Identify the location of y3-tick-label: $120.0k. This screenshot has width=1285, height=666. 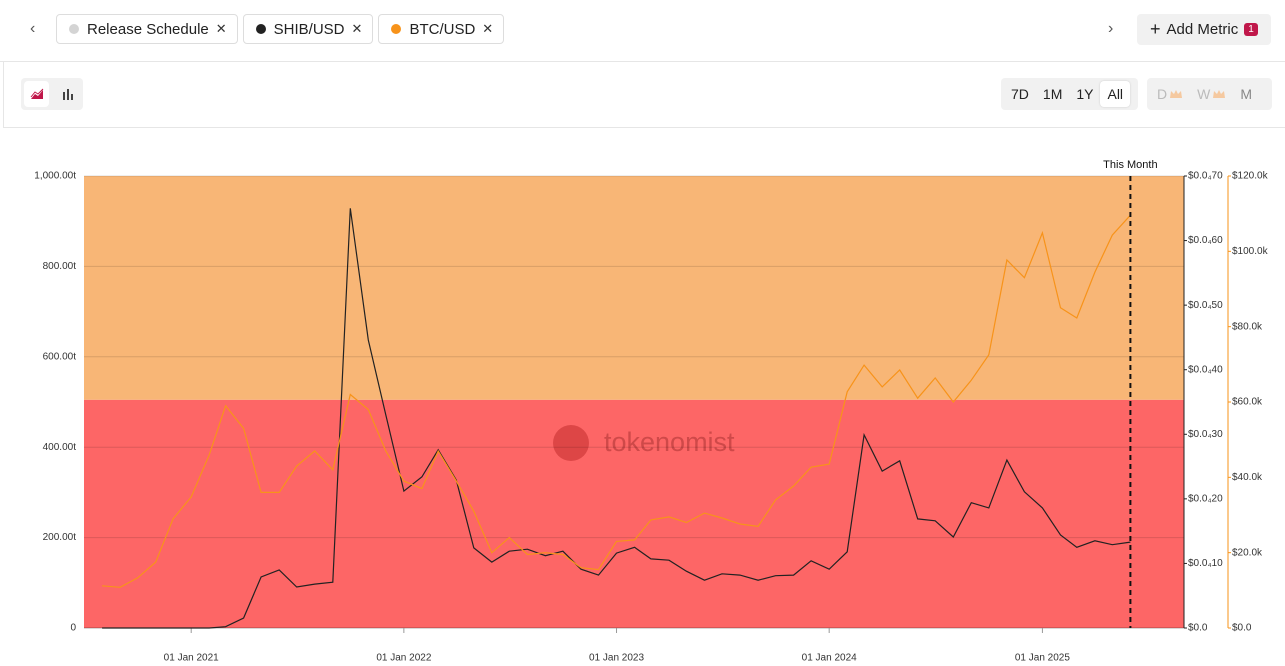
(1250, 176).